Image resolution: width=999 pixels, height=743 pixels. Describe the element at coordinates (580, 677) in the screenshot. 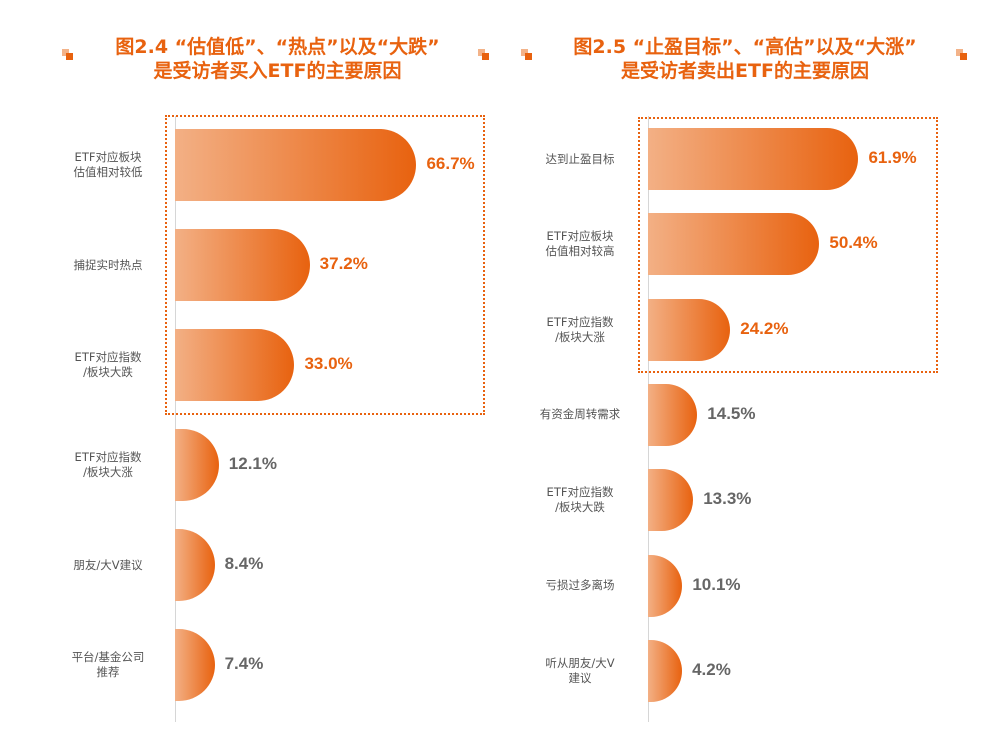

I see `chart-right-category-label-line: 建议` at that location.